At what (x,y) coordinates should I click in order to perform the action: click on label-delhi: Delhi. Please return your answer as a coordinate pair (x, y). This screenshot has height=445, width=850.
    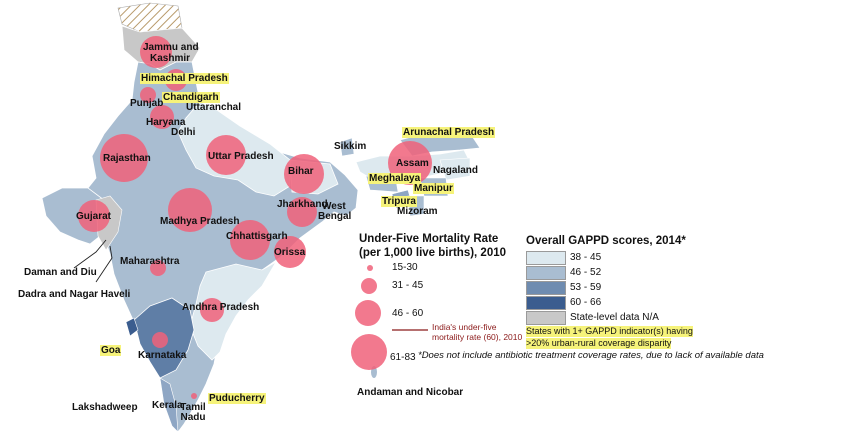
    Looking at the image, I should click on (183, 132).